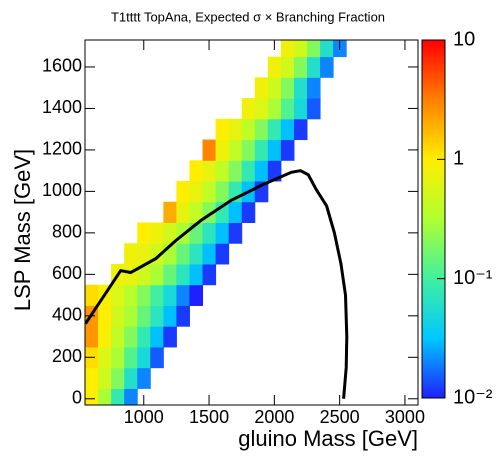 The image size is (496, 472). I want to click on y-tick-label: 600, so click(67, 273).